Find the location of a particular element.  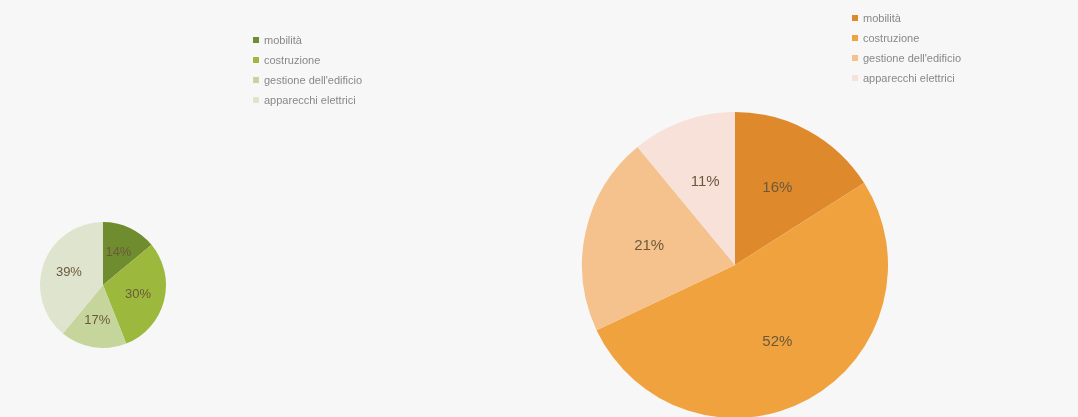

data-label: 11% is located at coordinates (705, 181).